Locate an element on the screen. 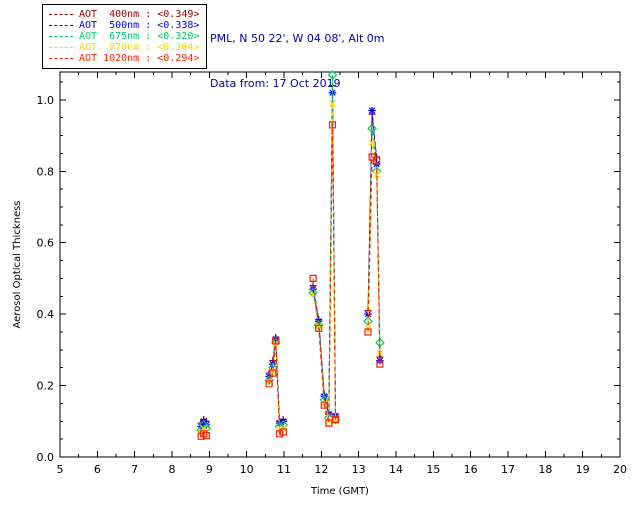 This screenshot has height=512, width=640. x-axis-title: Time (GMT) is located at coordinates (339, 491).